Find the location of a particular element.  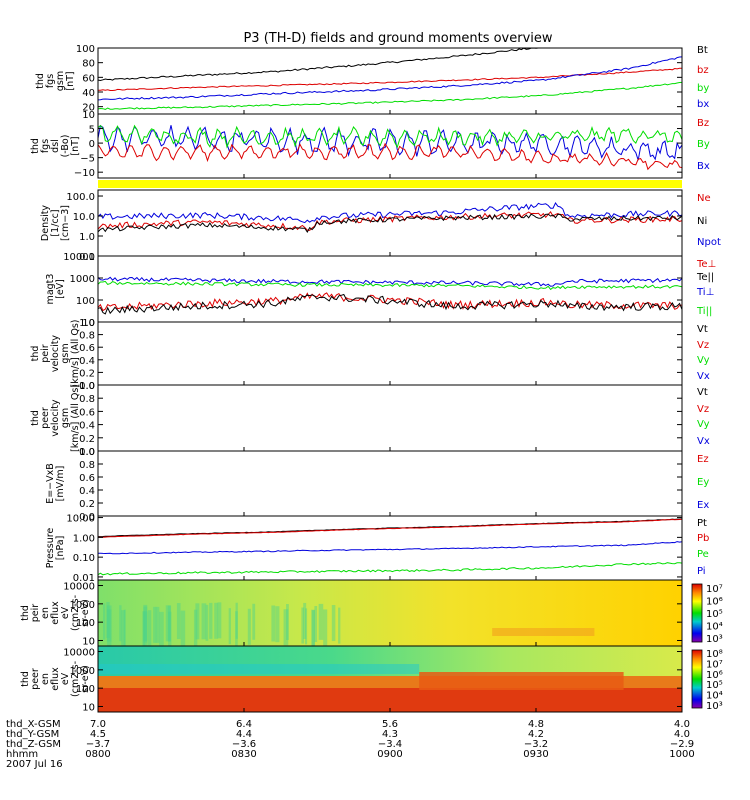

x-annotation-row-label: thd_X-GSM is located at coordinates (33, 724).